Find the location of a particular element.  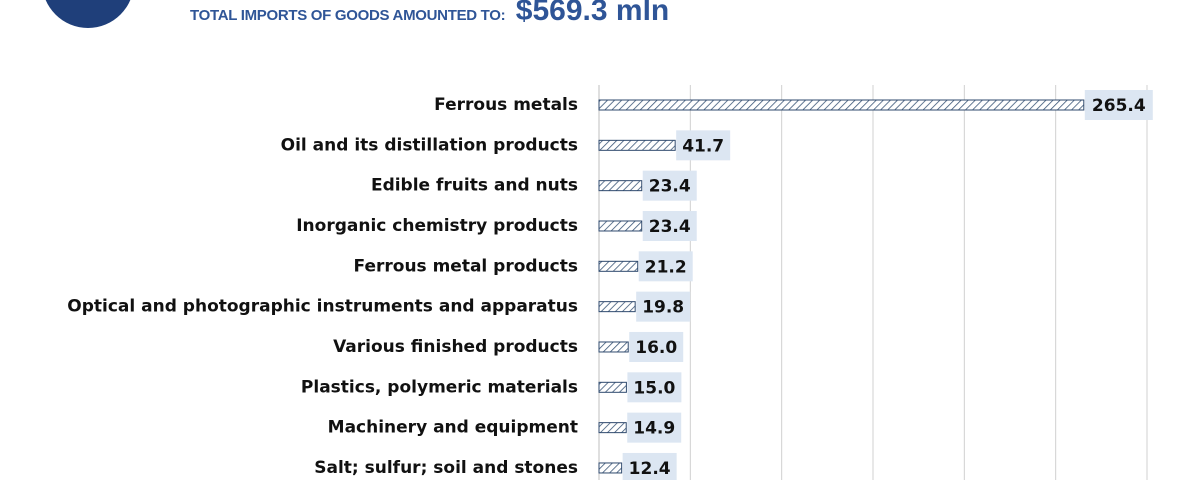

category-label: Ferrous metal products is located at coordinates (466, 266).